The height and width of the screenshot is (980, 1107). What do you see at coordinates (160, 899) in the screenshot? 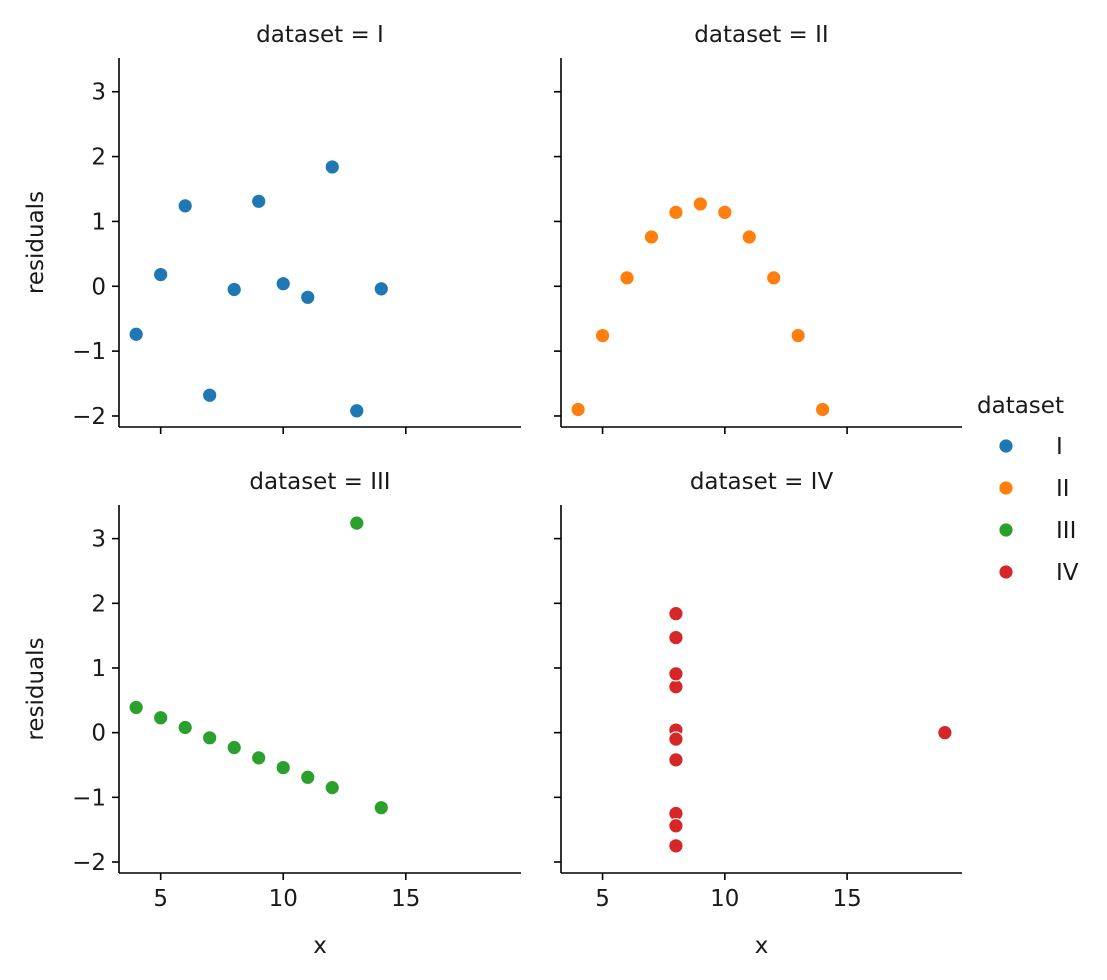
I see `facet-iii-x-tick-label: 5` at bounding box center [160, 899].